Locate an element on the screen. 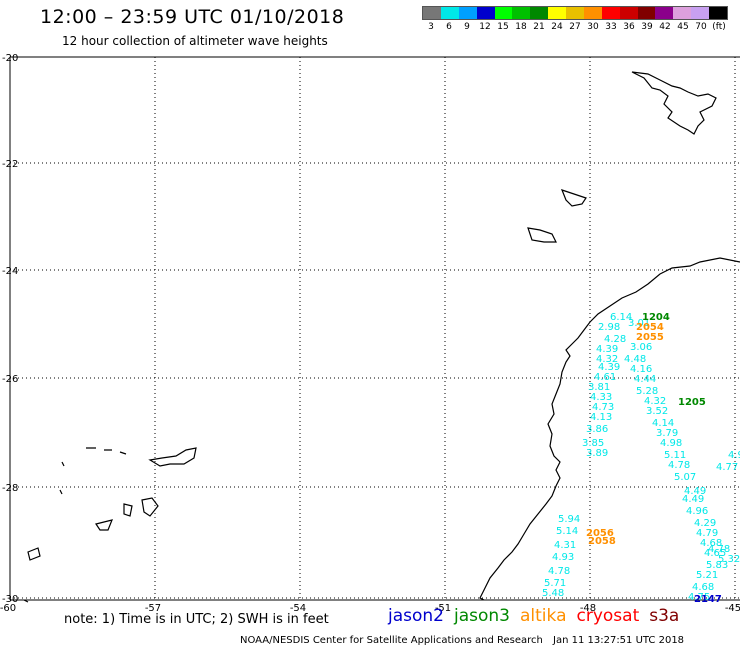  wave-height-reading: 4.93 is located at coordinates (563, 557).